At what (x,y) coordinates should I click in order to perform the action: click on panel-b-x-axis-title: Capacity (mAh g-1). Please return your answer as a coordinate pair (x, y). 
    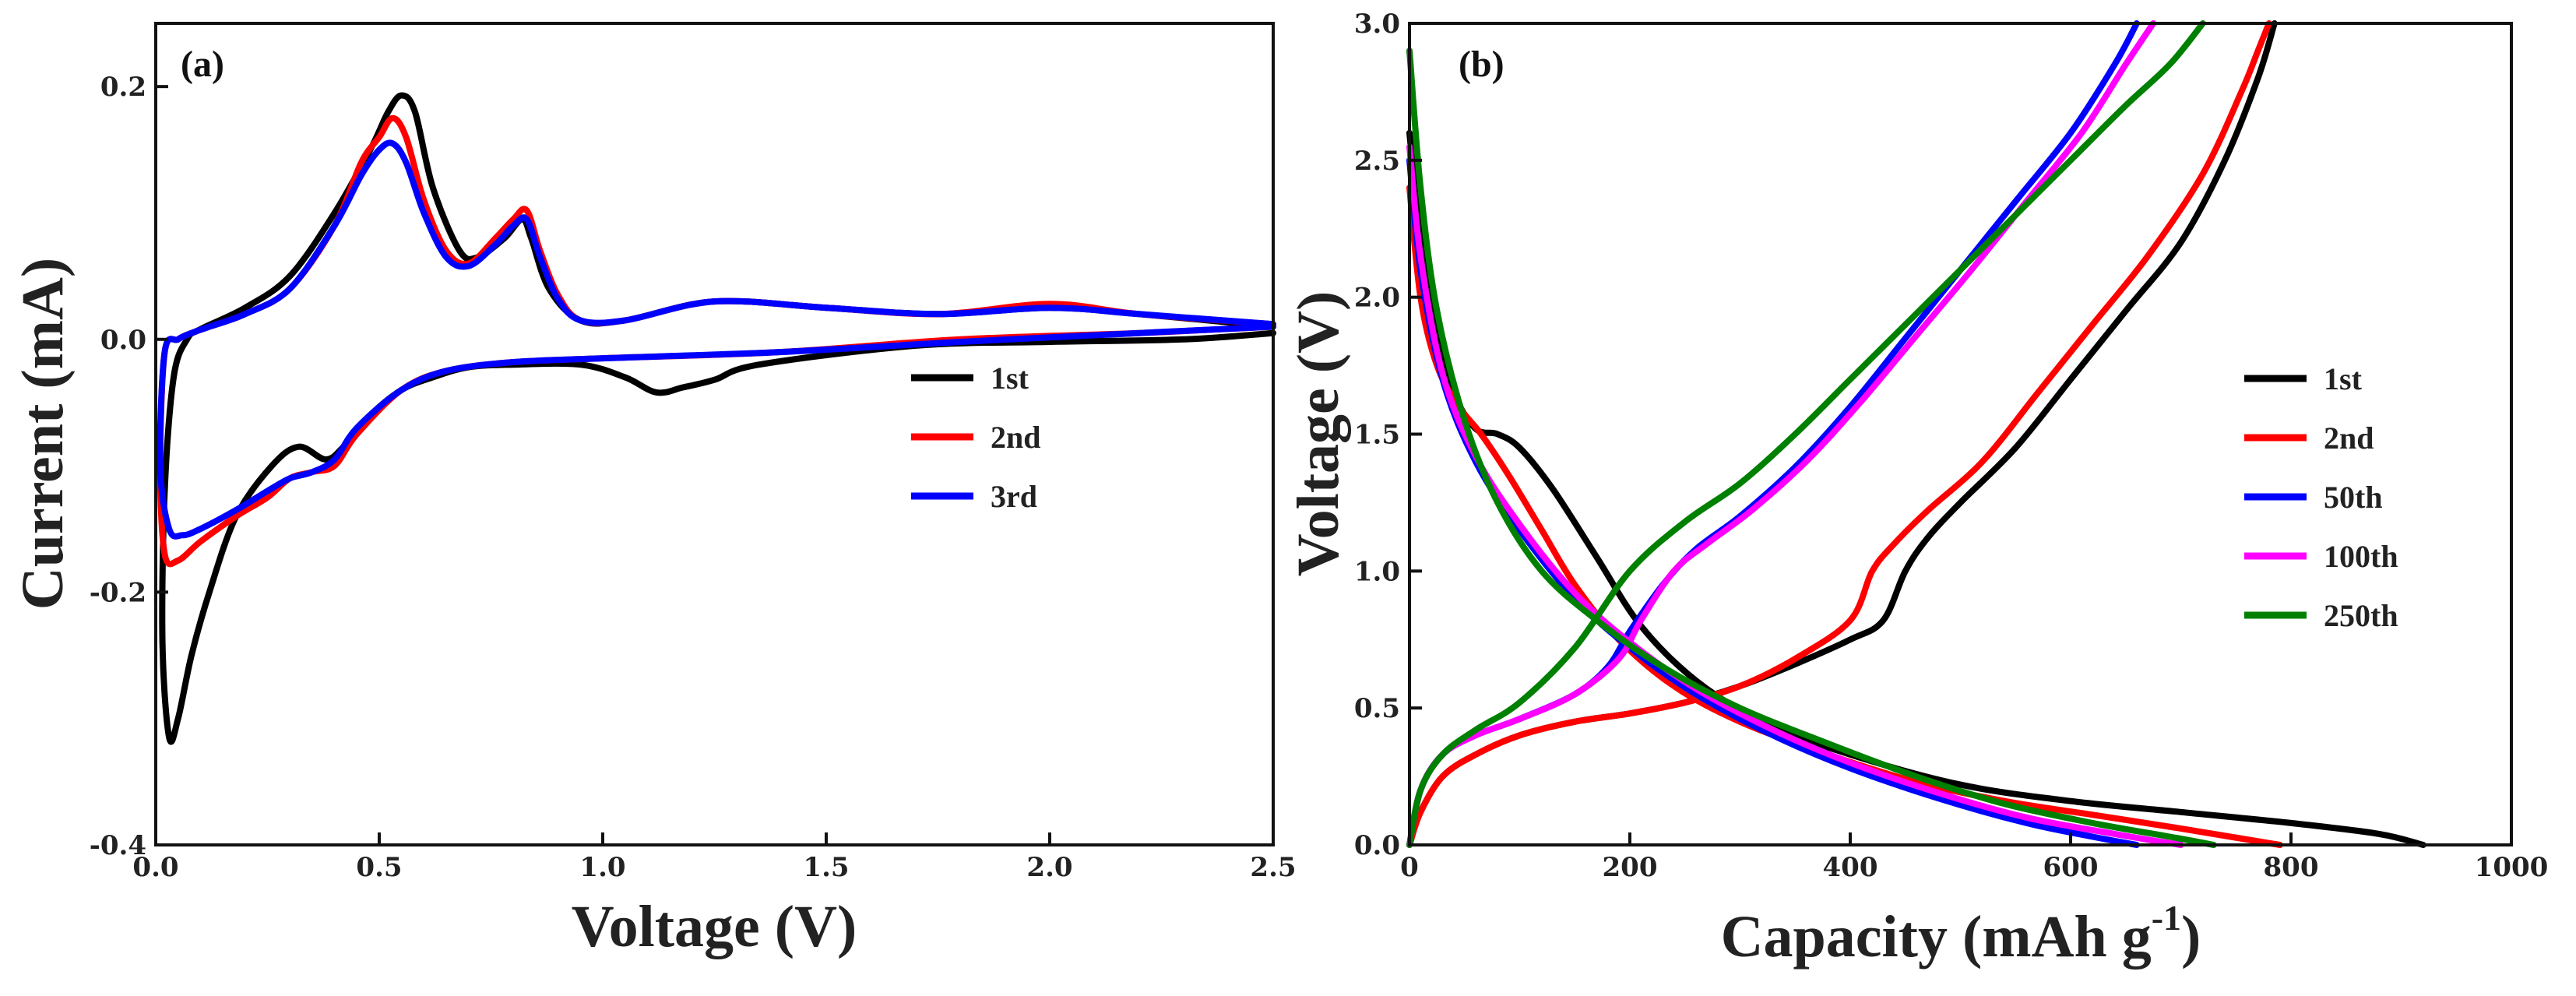
    Looking at the image, I should click on (1961, 934).